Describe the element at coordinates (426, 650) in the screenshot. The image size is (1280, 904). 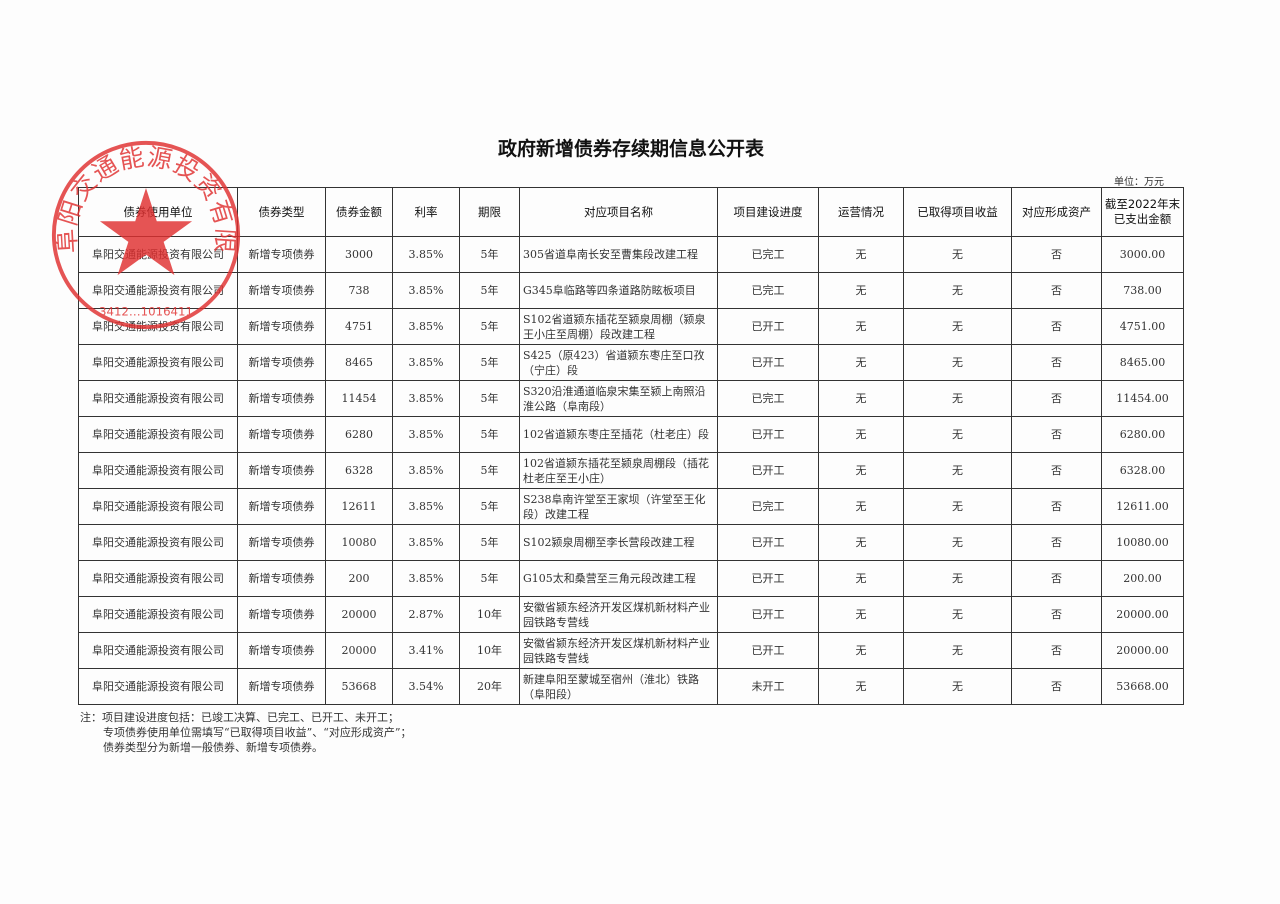
I see `cell-interest-rate: 3.41%` at that location.